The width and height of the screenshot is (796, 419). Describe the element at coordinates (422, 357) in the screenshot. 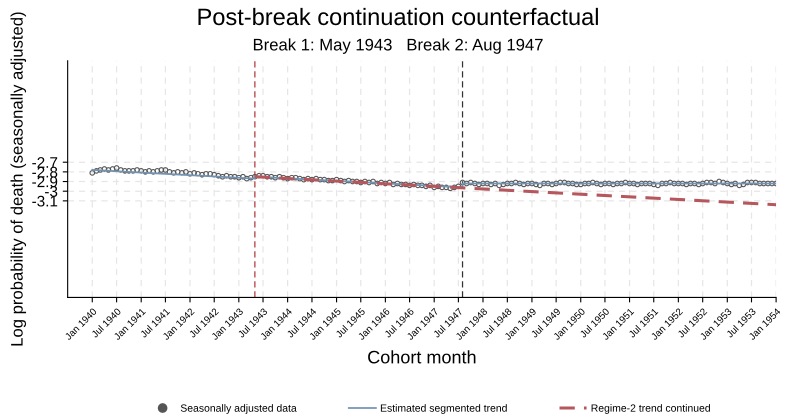

I see `x-axis-title: Cohort month` at that location.